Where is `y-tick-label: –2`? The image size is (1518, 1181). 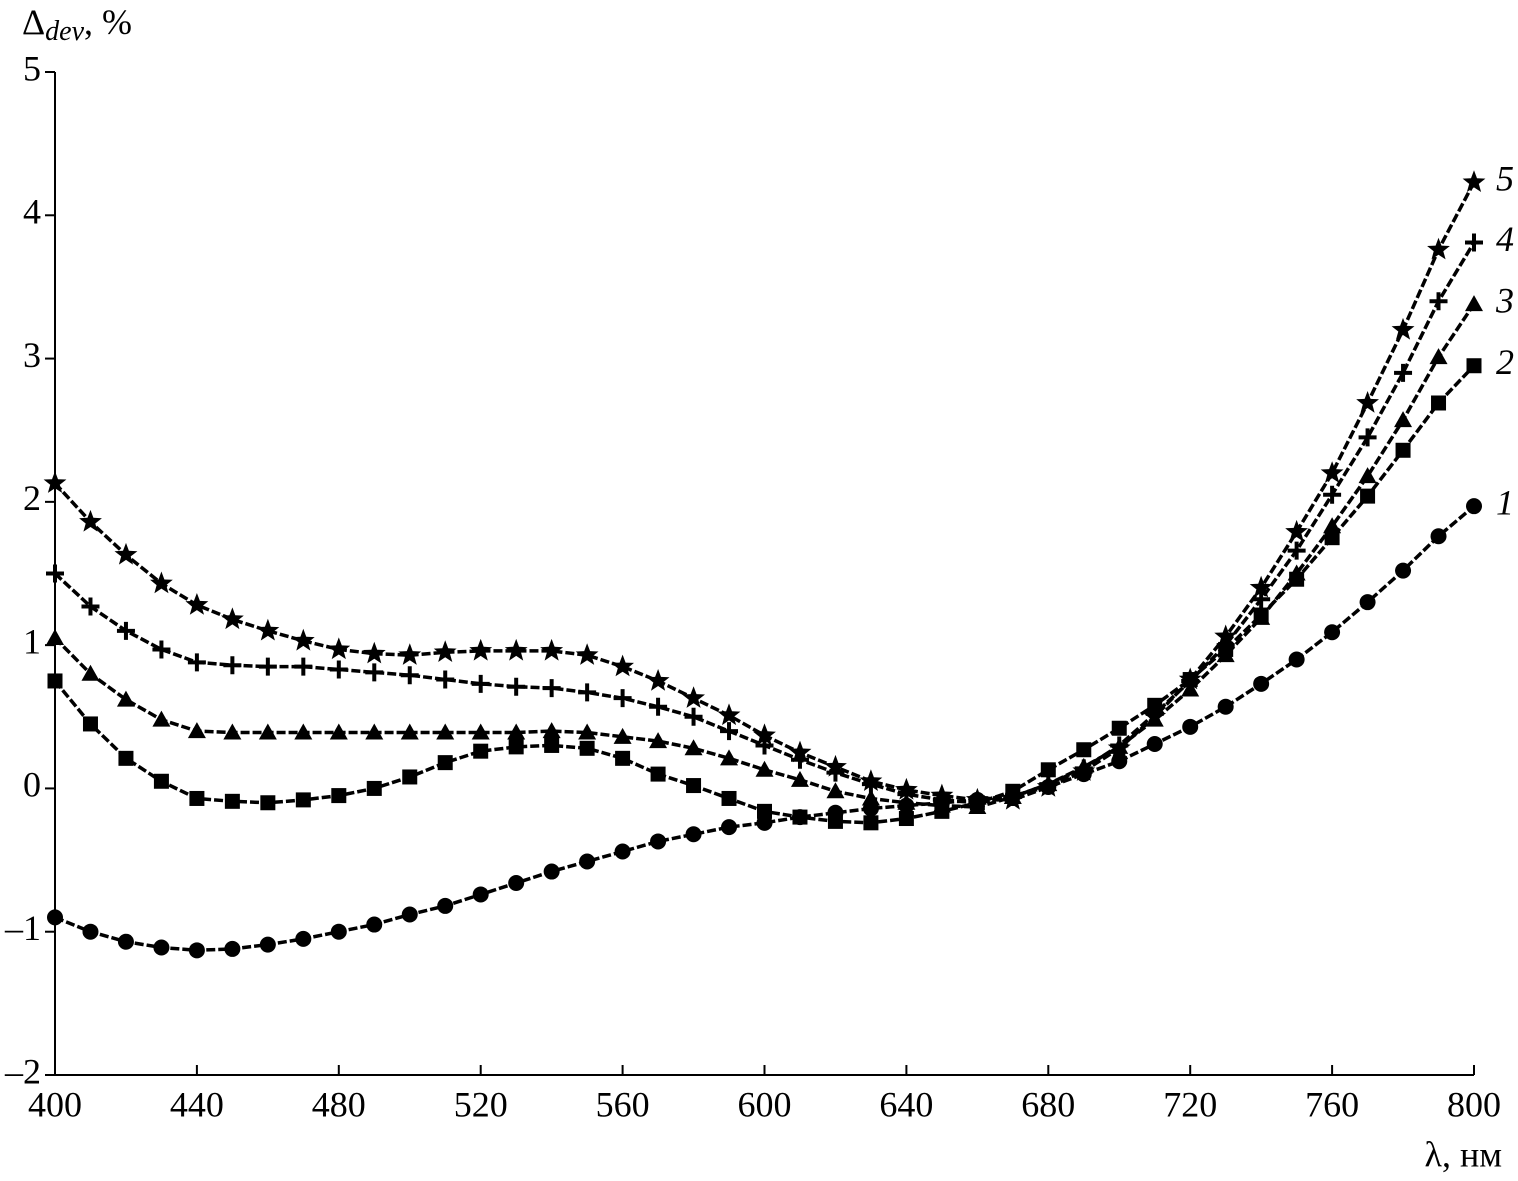 y-tick-label: –2 is located at coordinates (22, 1071).